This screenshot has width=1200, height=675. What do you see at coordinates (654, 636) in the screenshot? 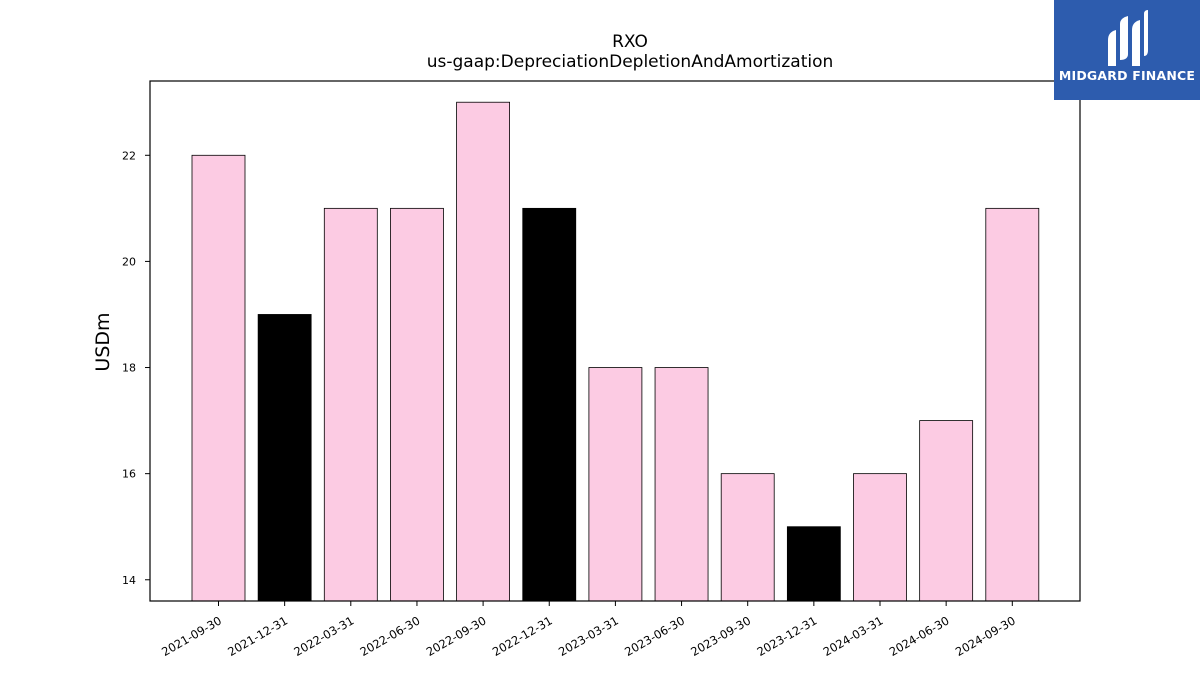
I see `x-tick-label: 2023-06-30` at bounding box center [654, 636].